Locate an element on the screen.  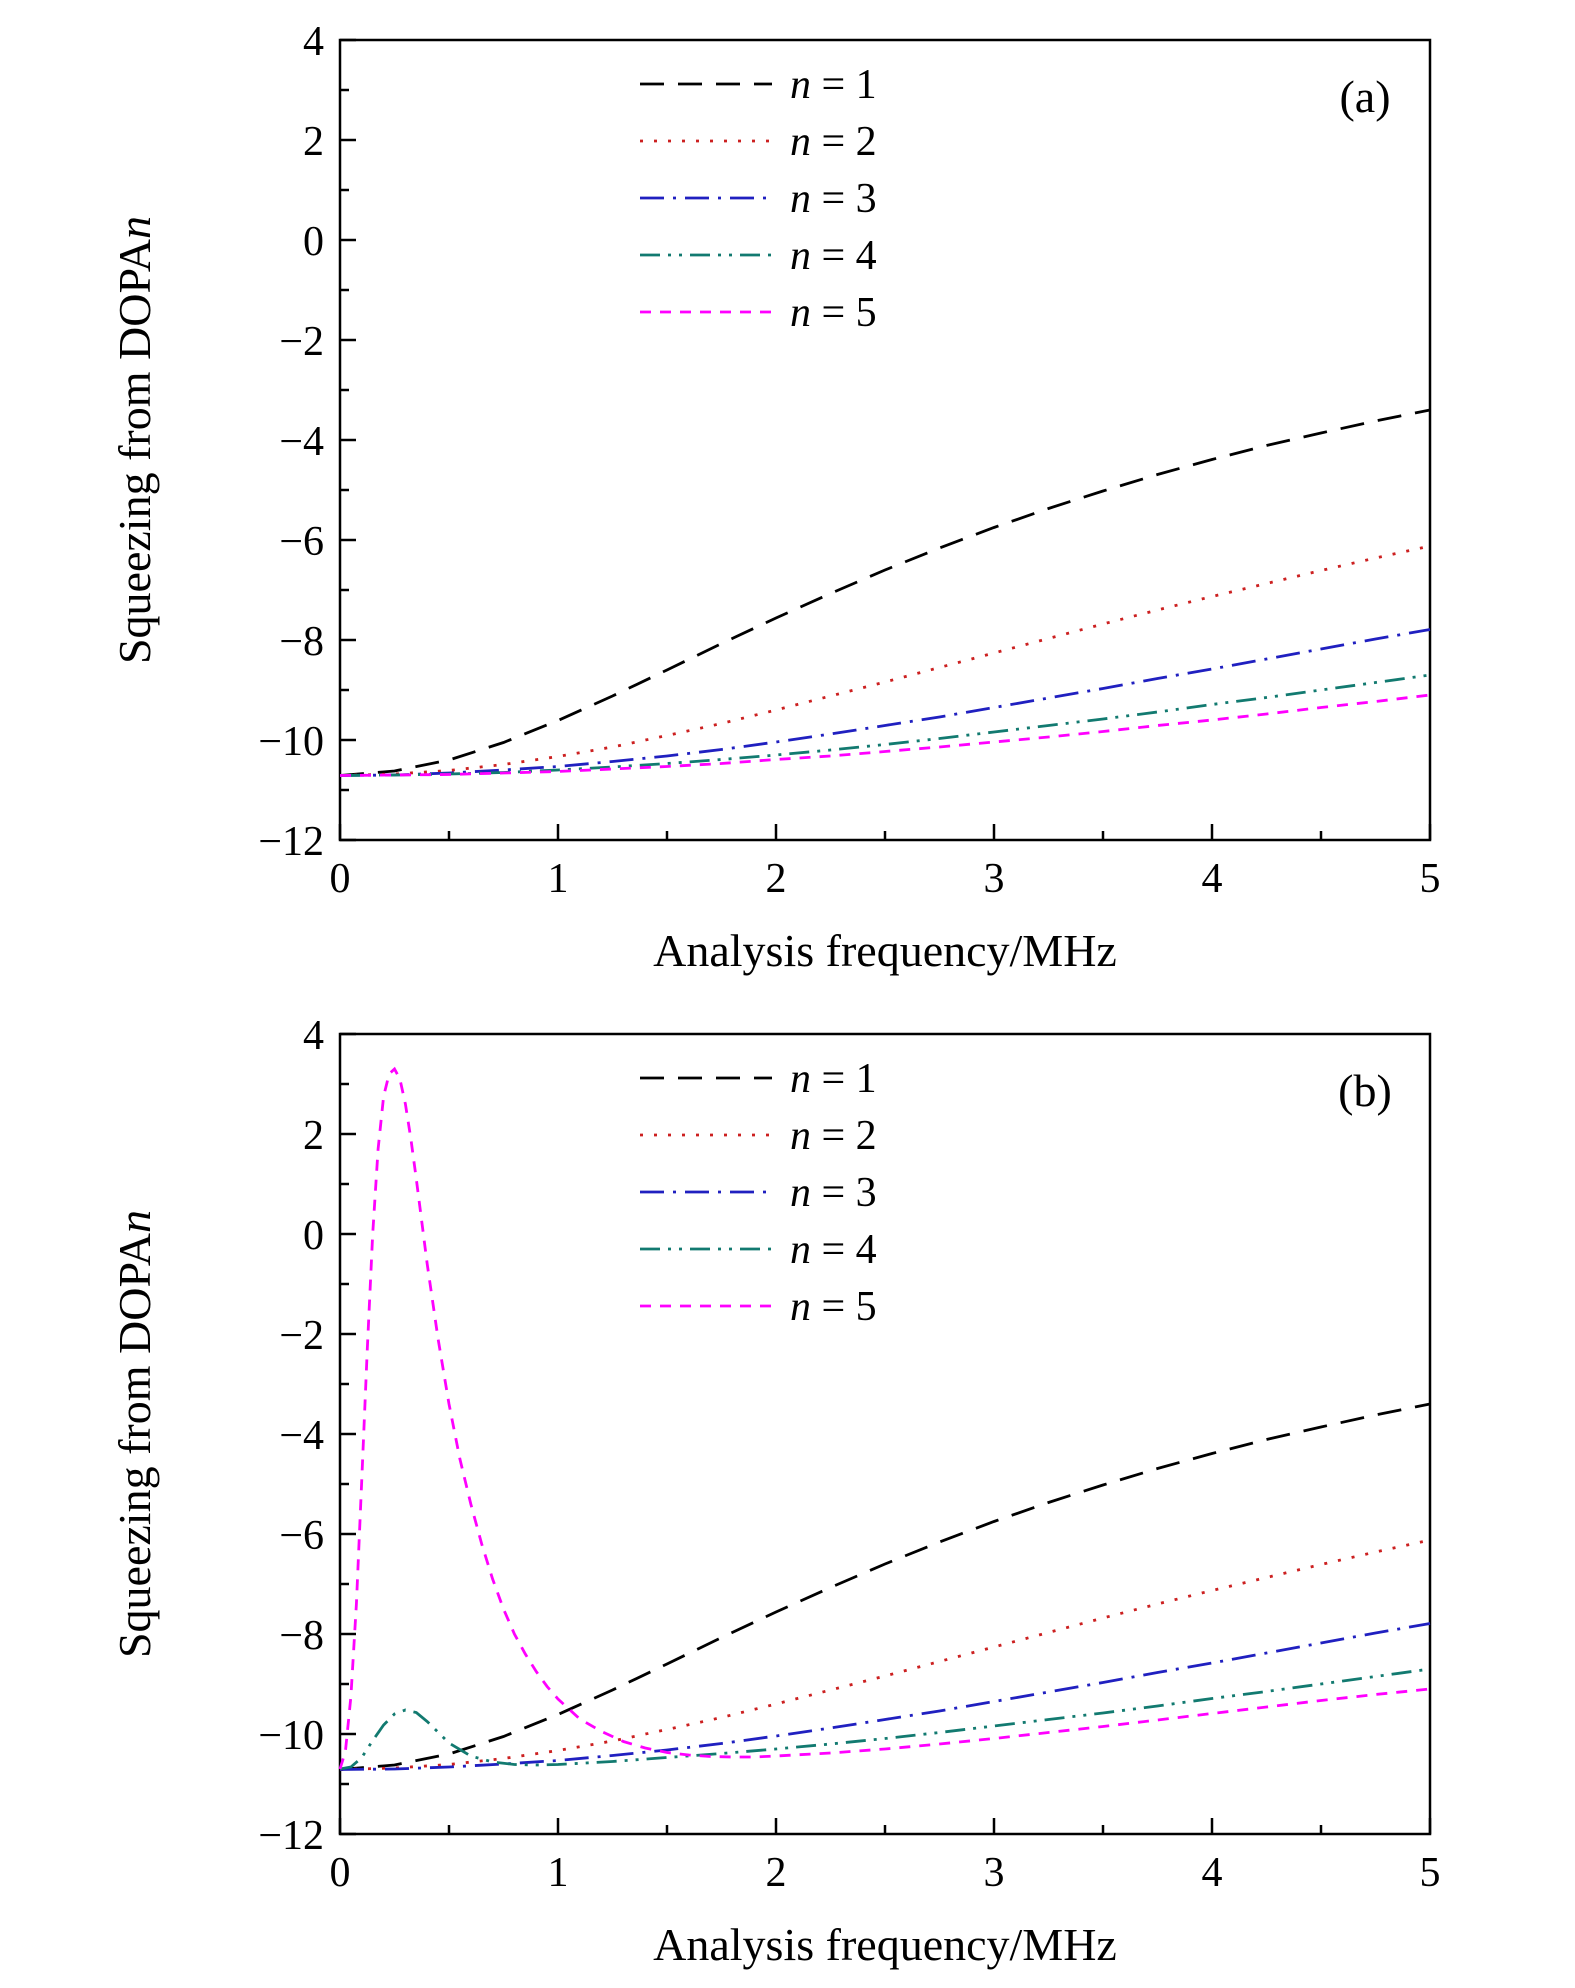
panel-label: (a) is located at coordinates (1364, 96).